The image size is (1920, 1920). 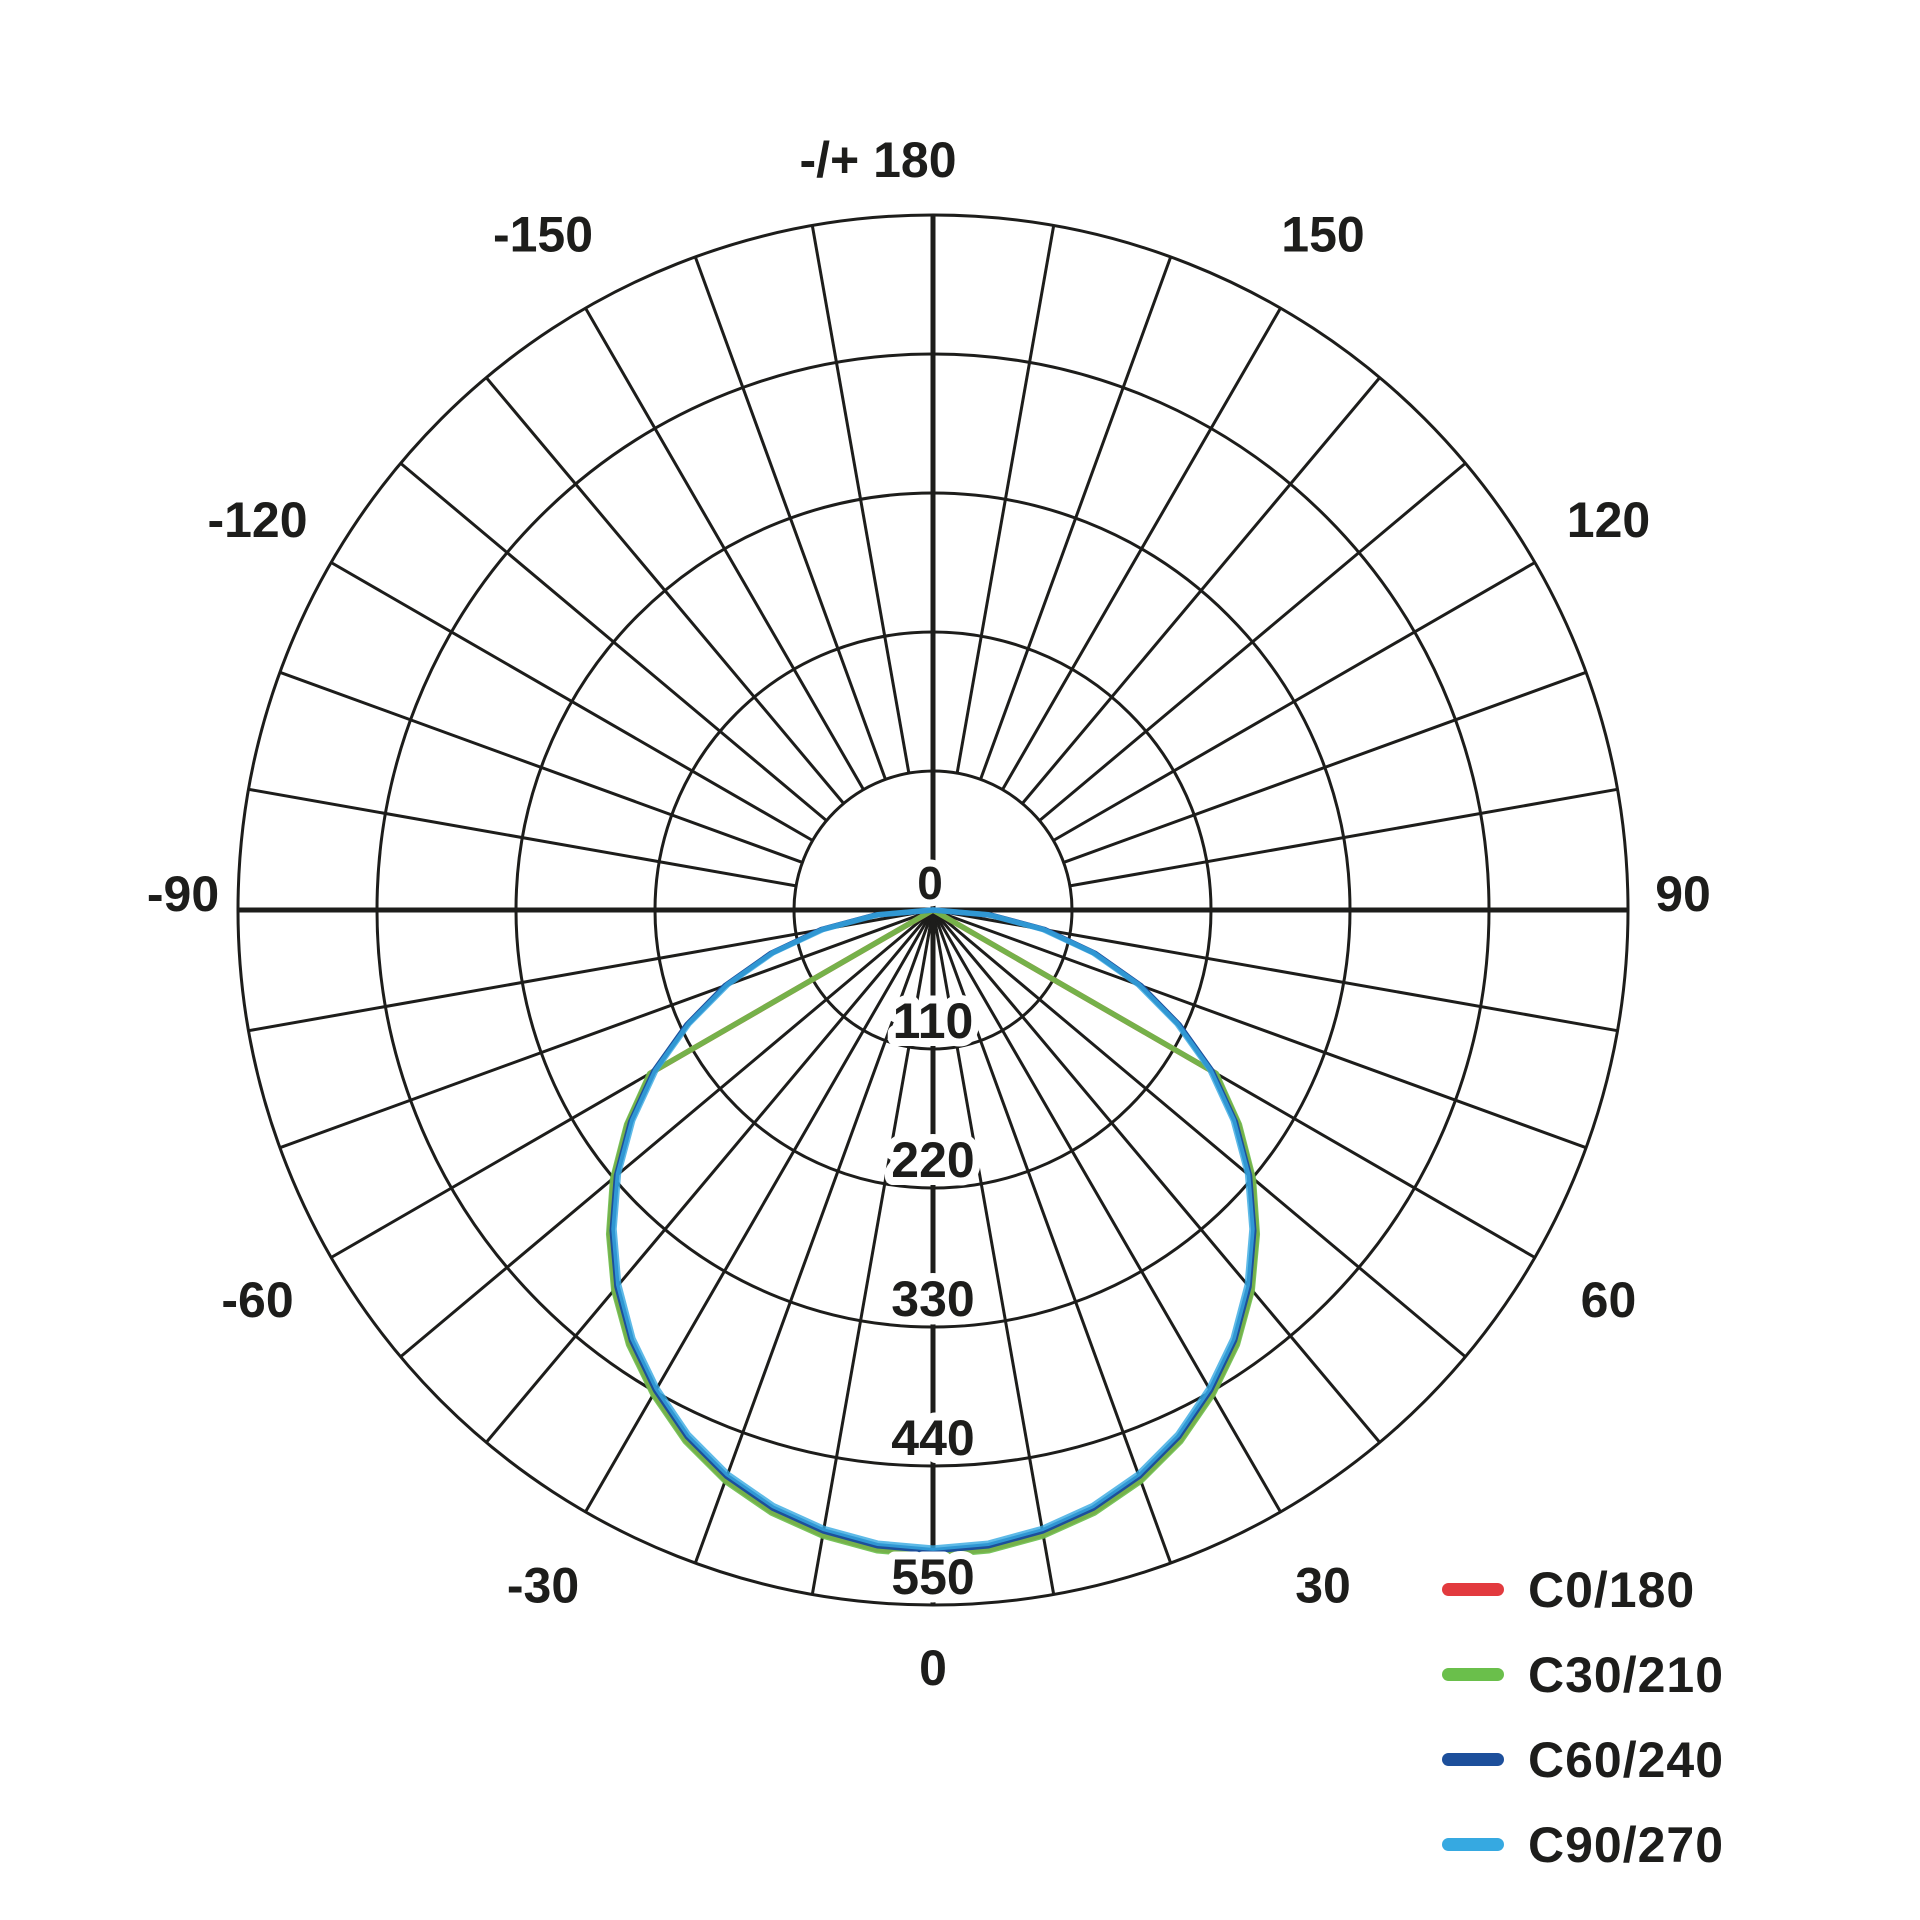 What do you see at coordinates (522, 837) in the screenshot?
I see `grid-spoke--100` at bounding box center [522, 837].